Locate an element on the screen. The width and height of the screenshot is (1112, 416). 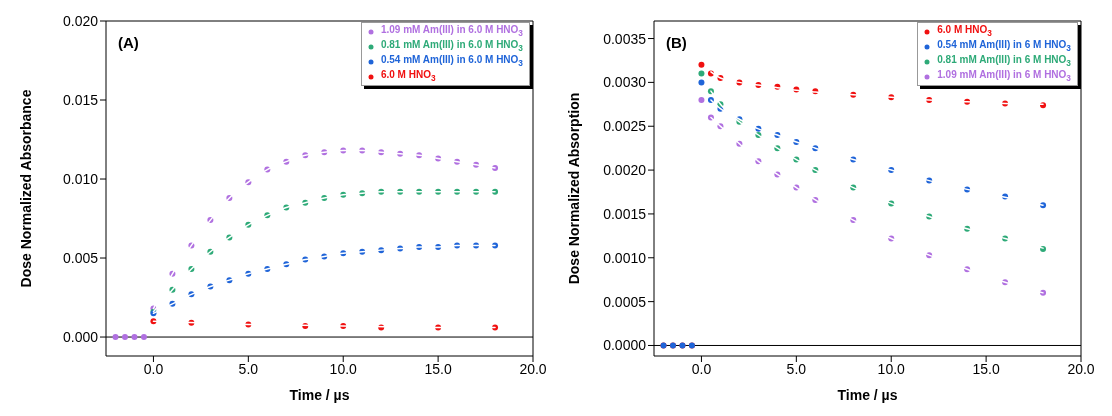
text: 1.09 mM Am(III) in 6 M HNO$_{3}$ is located at coordinates (1004, 76).